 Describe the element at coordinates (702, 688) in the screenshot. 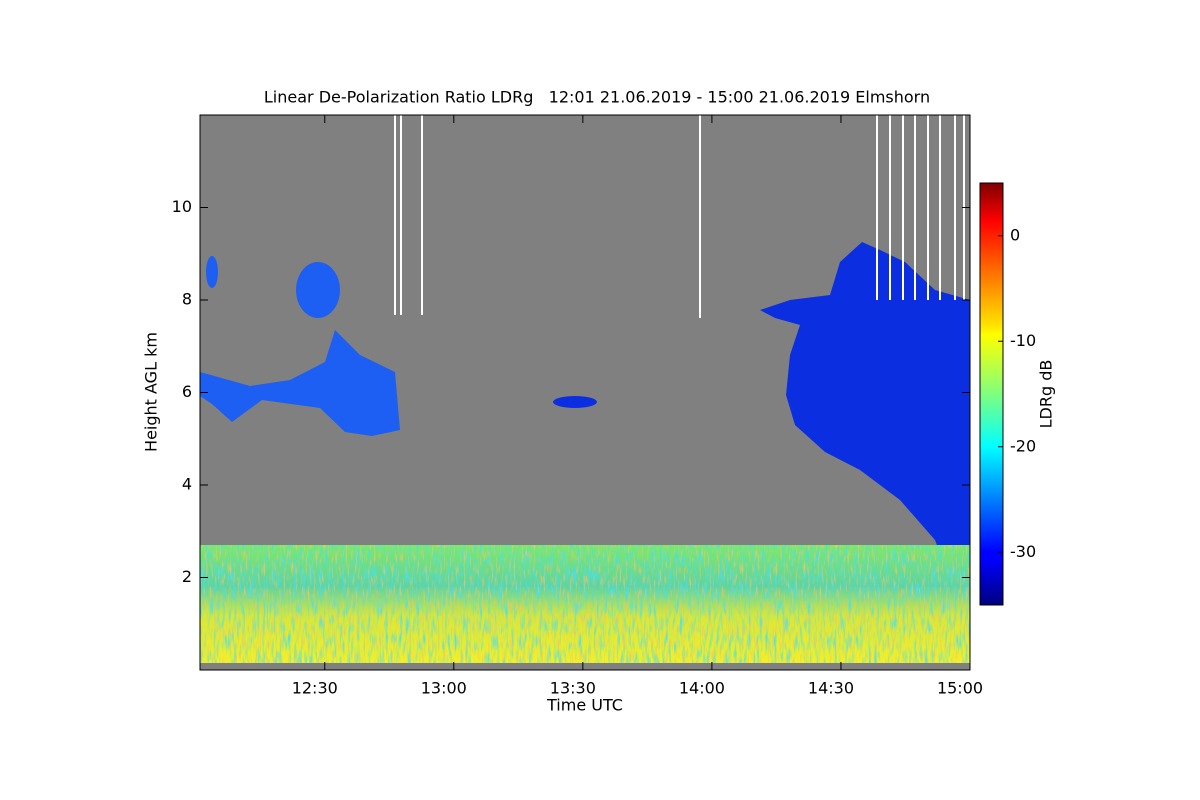

I see `x-tick-label: 14:00` at that location.